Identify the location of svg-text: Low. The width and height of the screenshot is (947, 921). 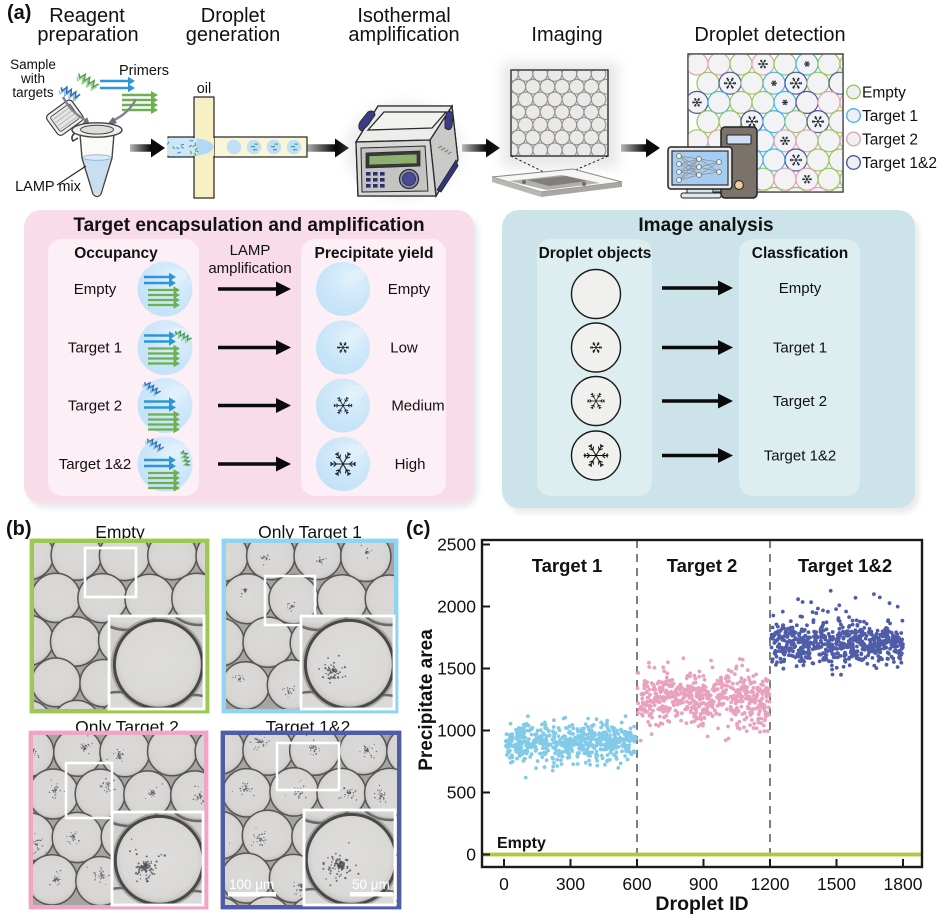
(404, 348).